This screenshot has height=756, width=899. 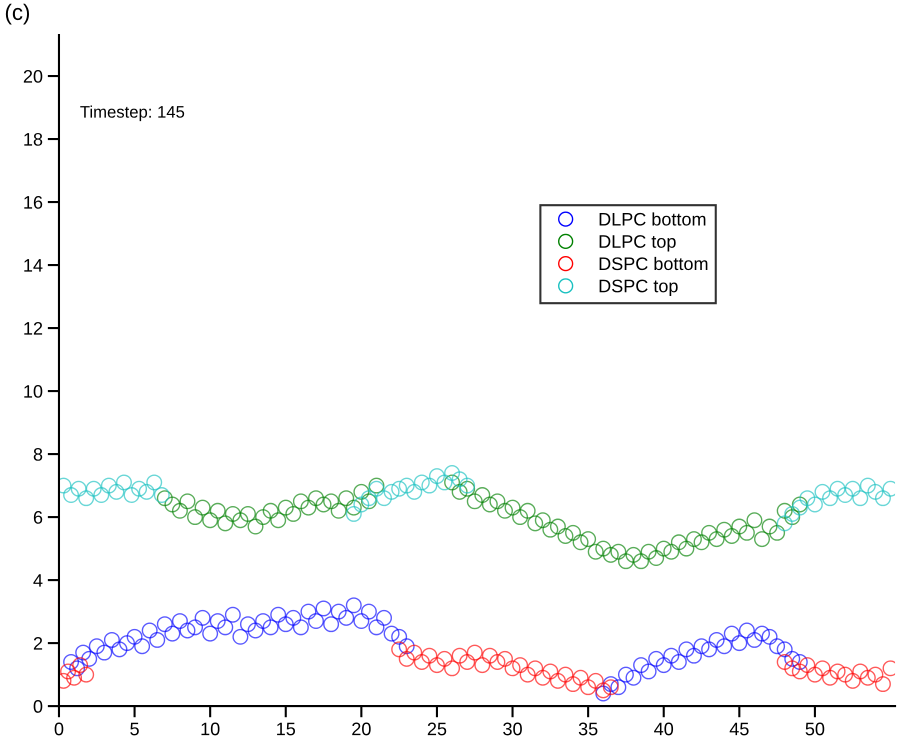 I want to click on x-tick-label: 35, so click(x=588, y=729).